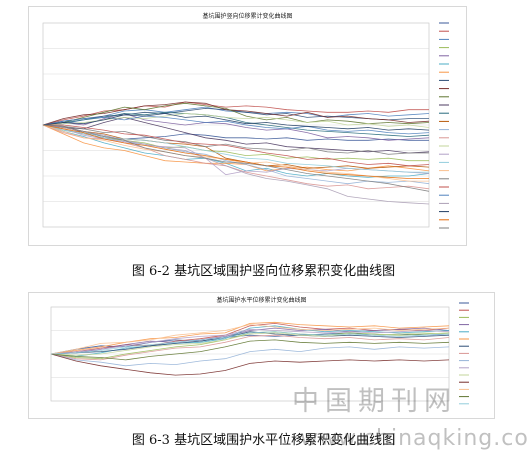 The width and height of the screenshot is (527, 458). What do you see at coordinates (374, 401) in the screenshot?
I see `watermark-site-name: 中国期刊网` at bounding box center [374, 401].